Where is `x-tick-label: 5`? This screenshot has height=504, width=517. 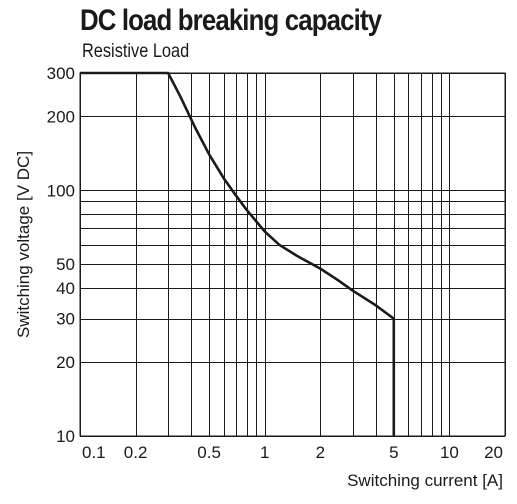 x-tick-label: 5 is located at coordinates (393, 452).